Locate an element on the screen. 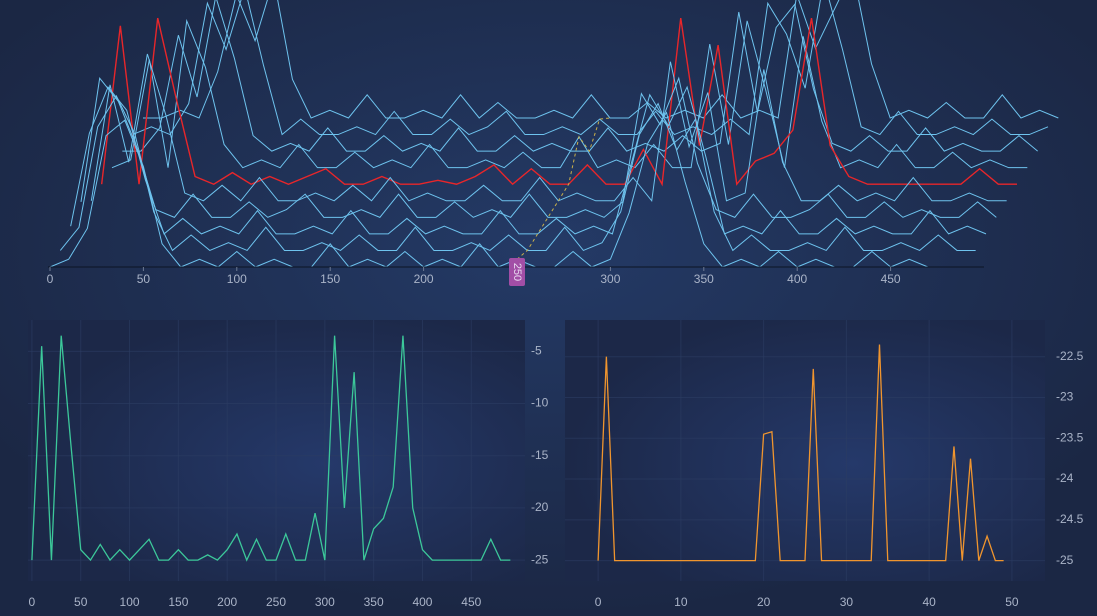 This screenshot has height=616, width=1097. y-tick-label: -23.5 is located at coordinates (1070, 437).